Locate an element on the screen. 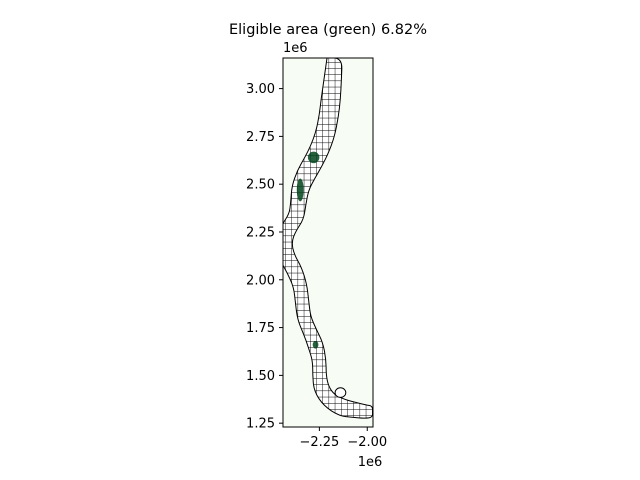  y-tick-label: 2.75 is located at coordinates (260, 137).